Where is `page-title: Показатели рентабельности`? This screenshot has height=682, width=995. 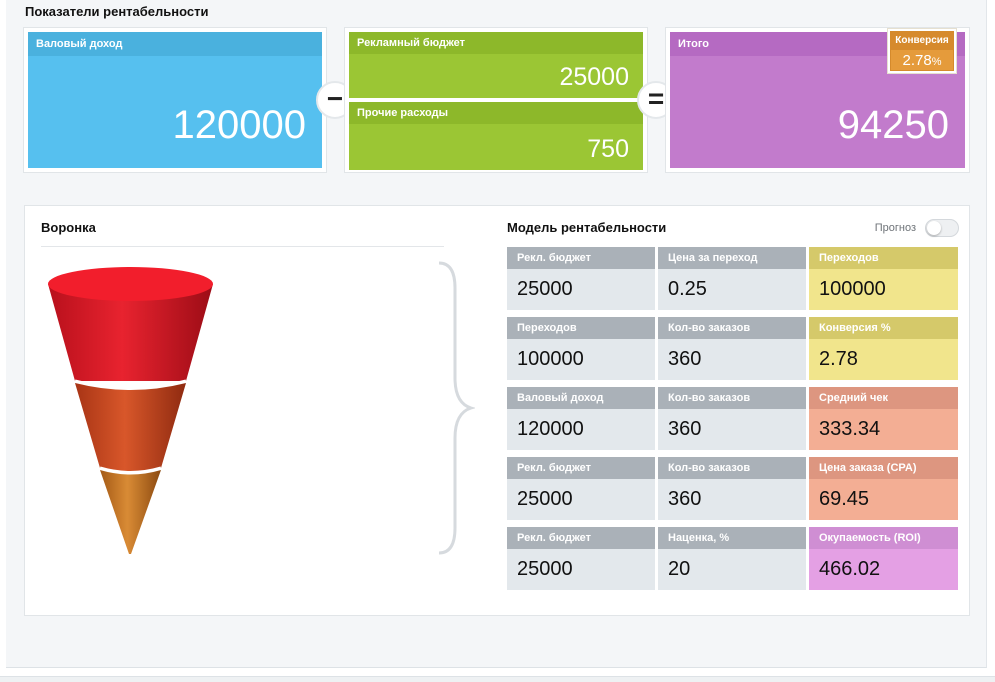 page-title: Показатели рентабельности is located at coordinates (117, 11).